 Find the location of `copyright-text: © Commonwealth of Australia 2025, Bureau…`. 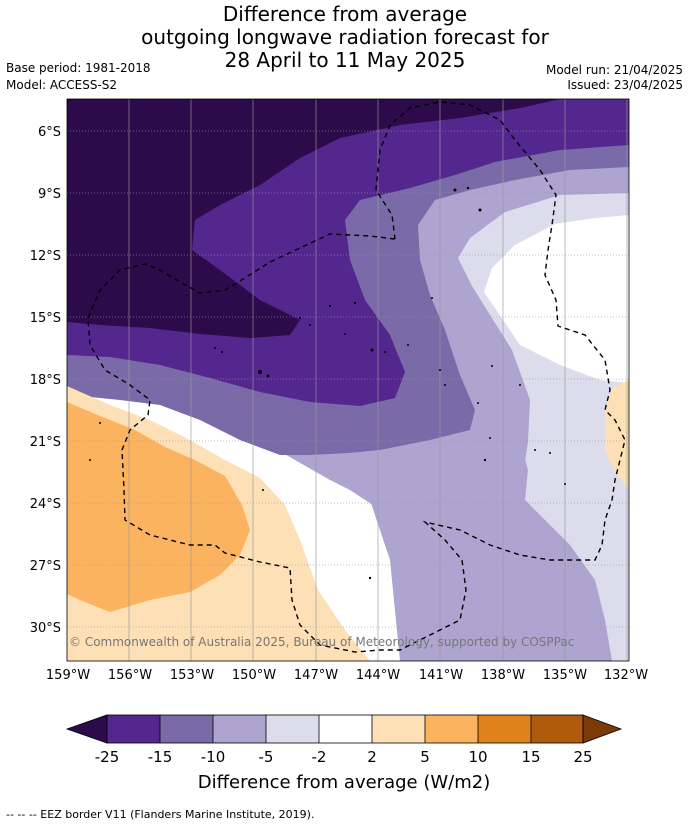

copyright-text: © Commonwealth of Australia 2025, Bureau… is located at coordinates (321, 642).